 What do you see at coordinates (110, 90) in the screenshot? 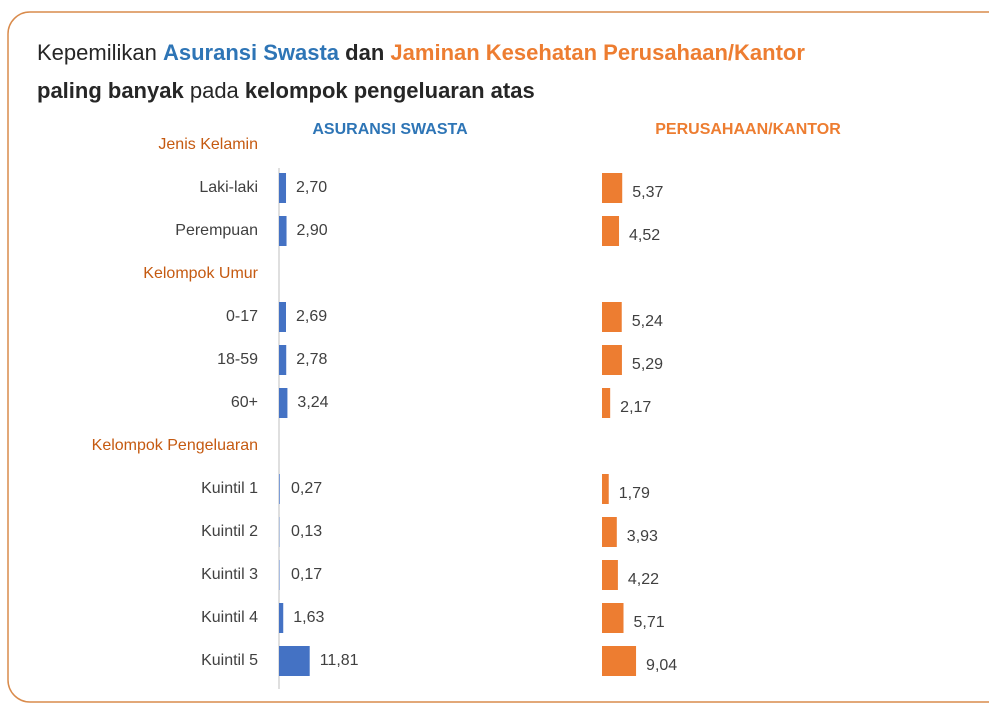
I see `title-segment: paling banyak` at bounding box center [110, 90].